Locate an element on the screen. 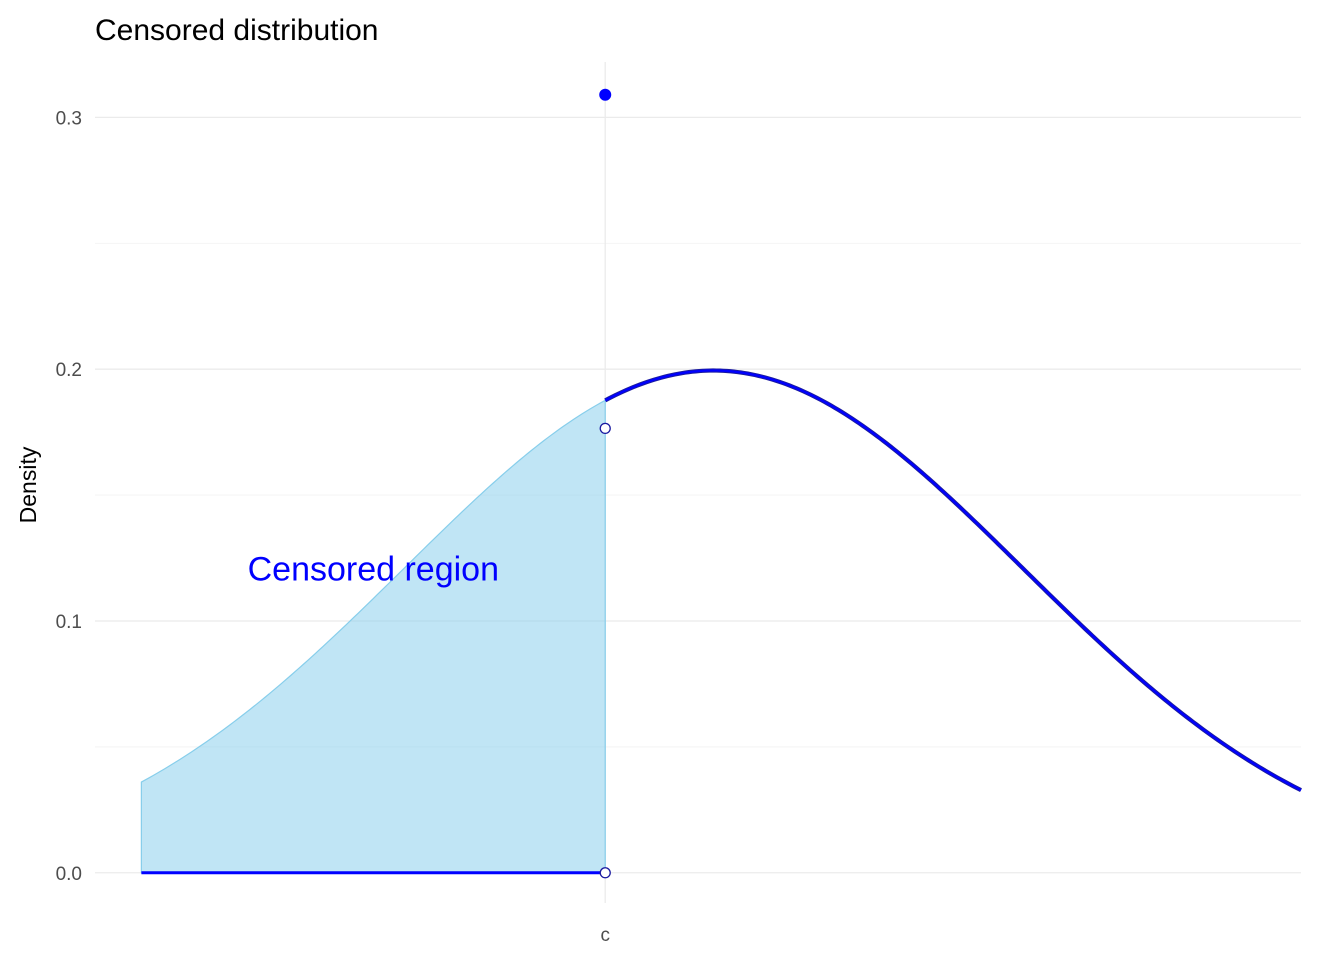  censored-region-annotation: Censored region is located at coordinates (373, 570).